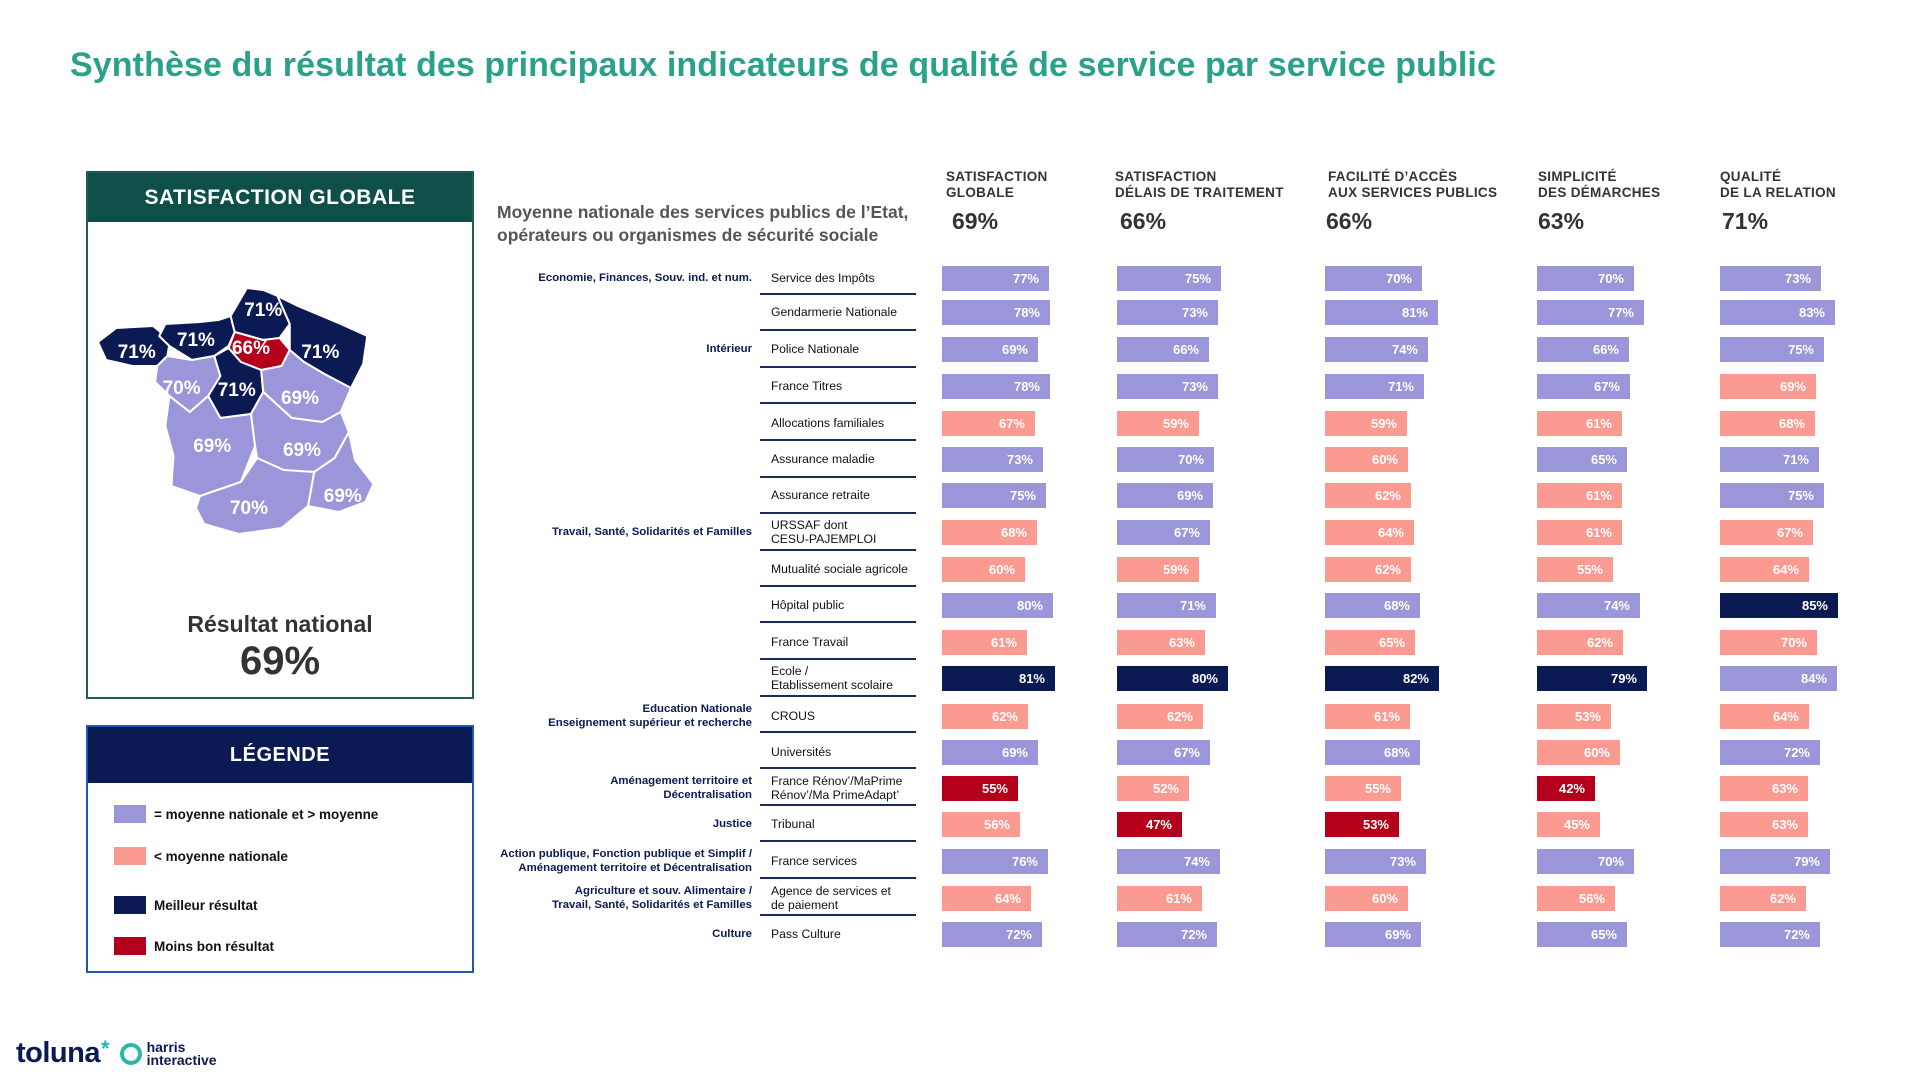 The image size is (1920, 1082). What do you see at coordinates (1579, 495) in the screenshot?
I see `bar: 61%` at bounding box center [1579, 495].